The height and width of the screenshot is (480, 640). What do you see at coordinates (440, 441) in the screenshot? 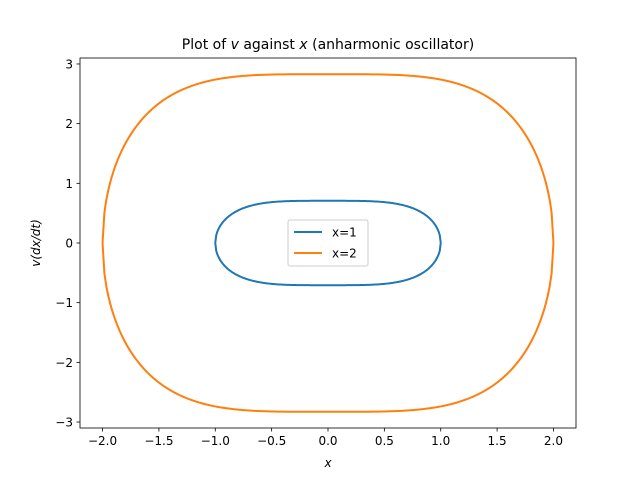
I see `x-tick-label: 1.0` at bounding box center [440, 441].